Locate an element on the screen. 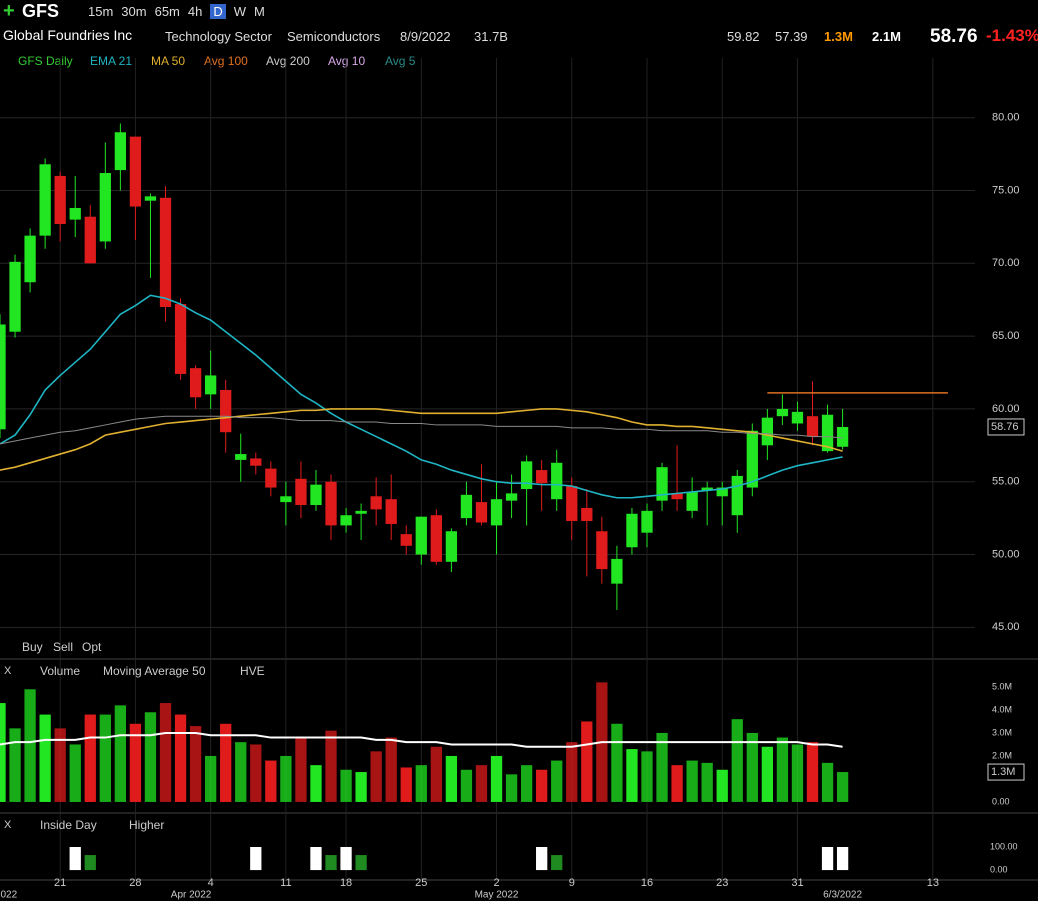 This screenshot has height=901, width=1038. legend-entry: Avg 10 is located at coordinates (347, 61).